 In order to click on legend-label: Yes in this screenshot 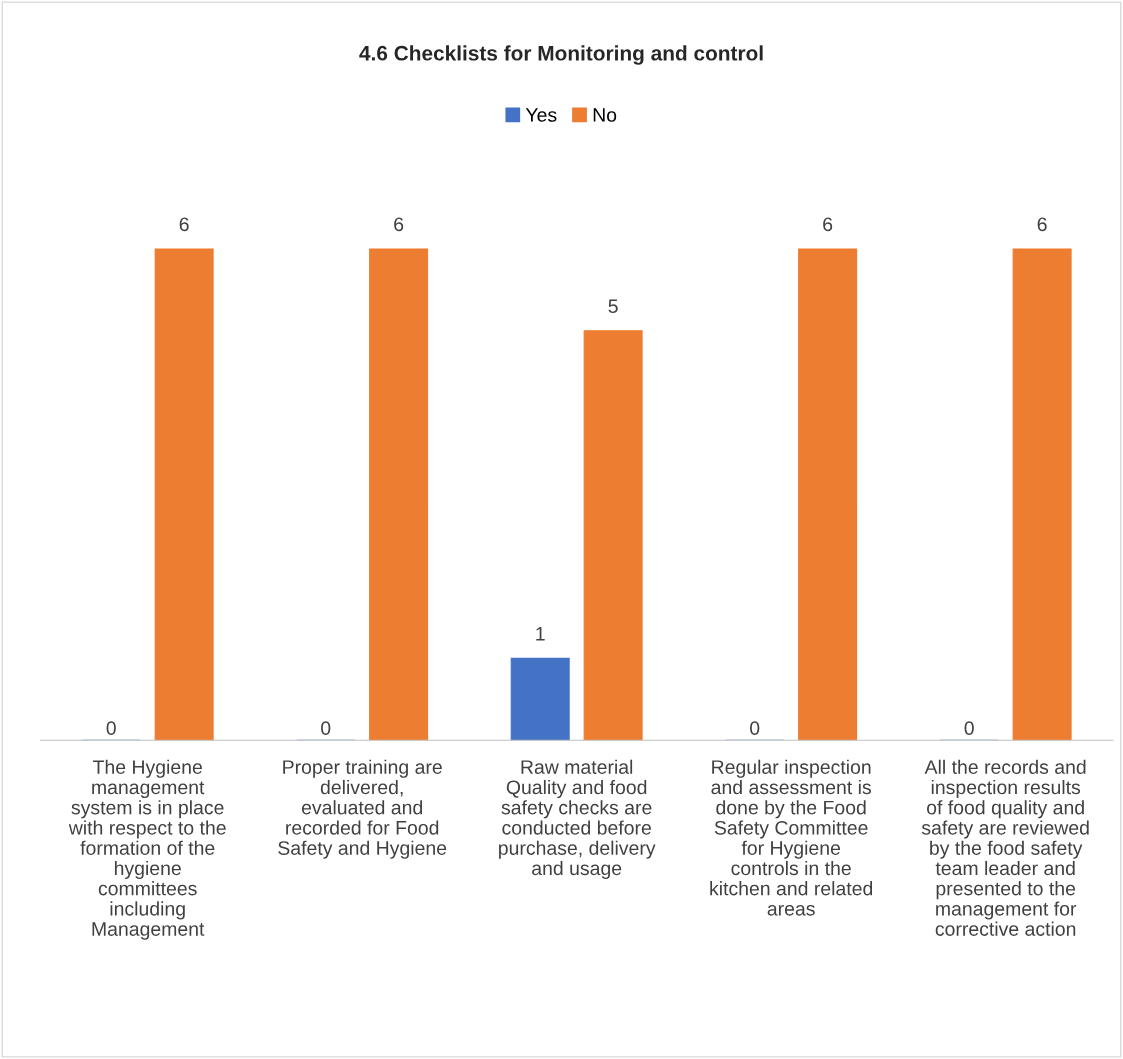, I will do `click(541, 115)`.